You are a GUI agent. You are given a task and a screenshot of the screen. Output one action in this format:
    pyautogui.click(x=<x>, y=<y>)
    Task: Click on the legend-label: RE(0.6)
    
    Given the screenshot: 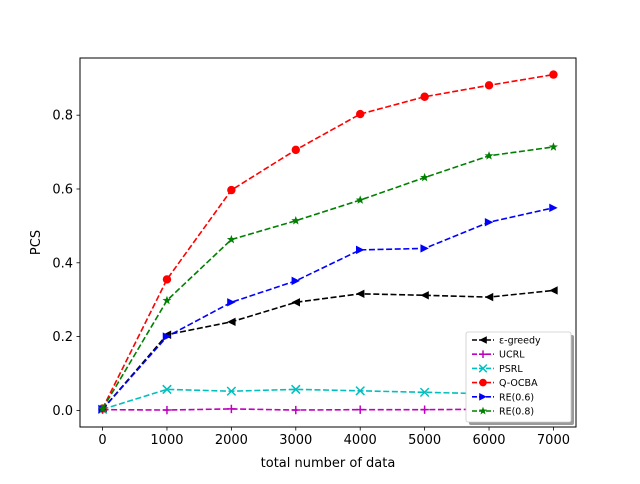 What is the action you would take?
    pyautogui.click(x=516, y=397)
    